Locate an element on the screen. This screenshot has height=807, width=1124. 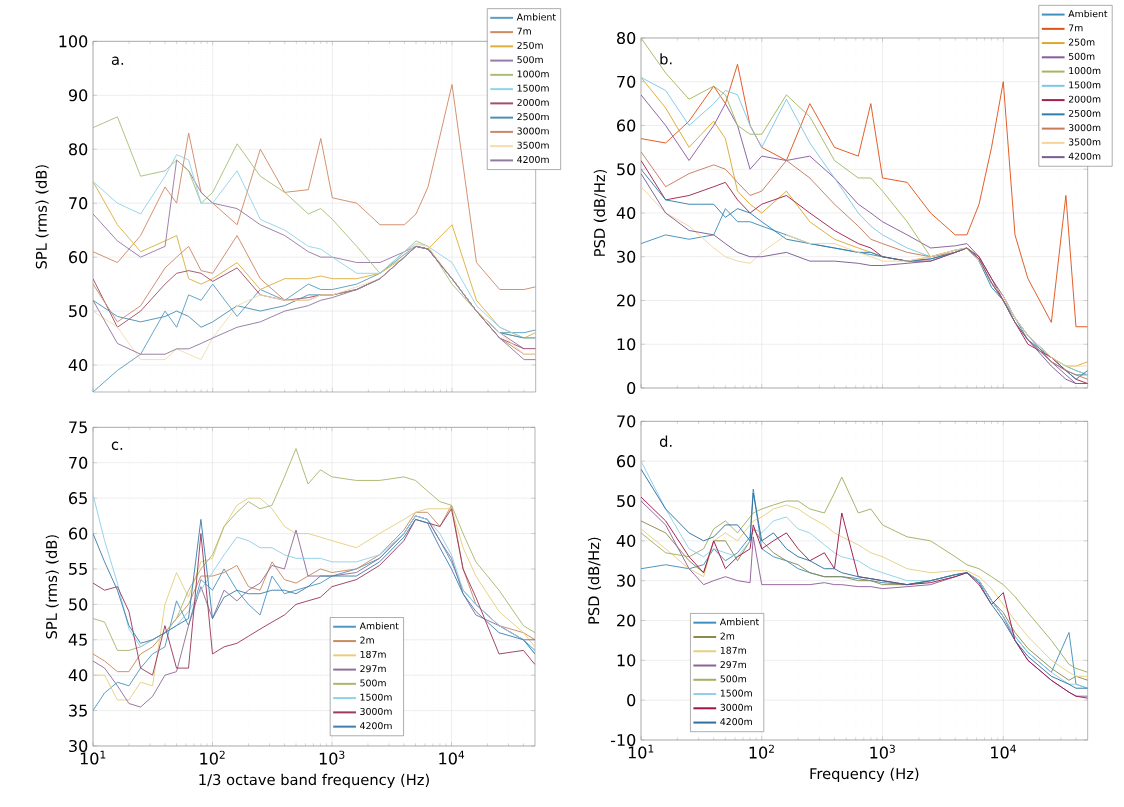
annotation: a. is located at coordinates (117, 60).